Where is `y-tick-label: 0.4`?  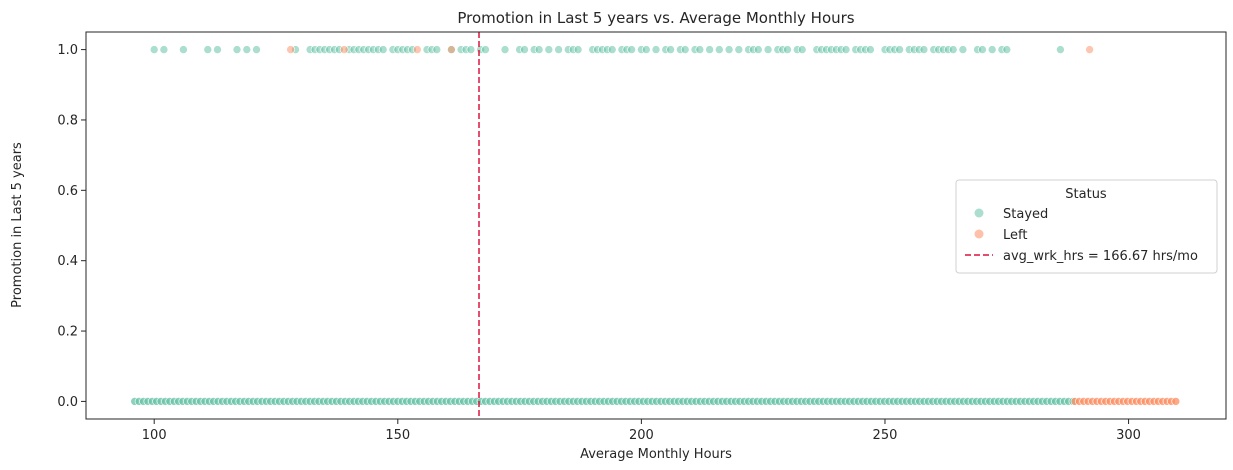 y-tick-label: 0.4 is located at coordinates (67, 261).